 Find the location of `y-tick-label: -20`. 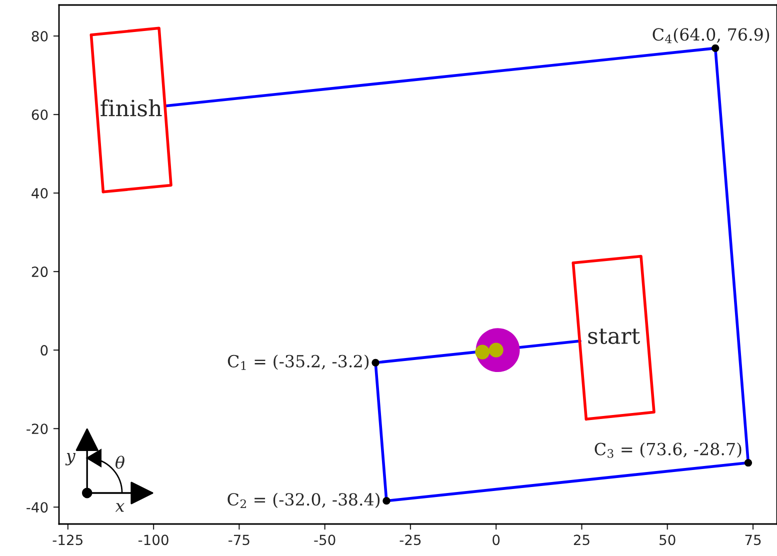

y-tick-label: -20 is located at coordinates (37, 429).